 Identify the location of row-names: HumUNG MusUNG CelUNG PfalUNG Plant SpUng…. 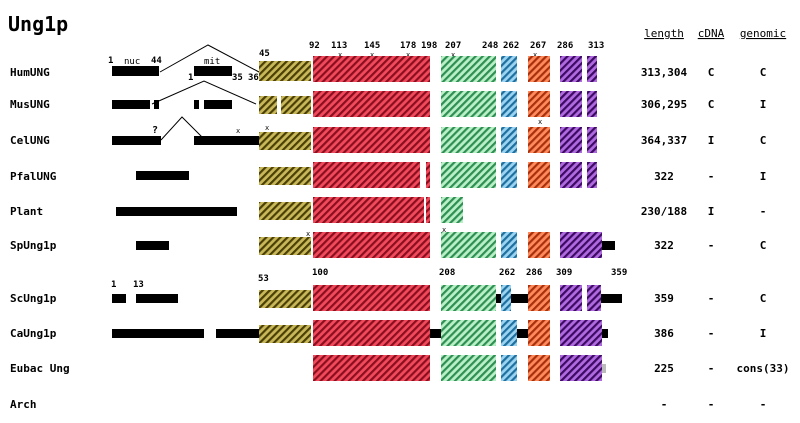
(40, 238).